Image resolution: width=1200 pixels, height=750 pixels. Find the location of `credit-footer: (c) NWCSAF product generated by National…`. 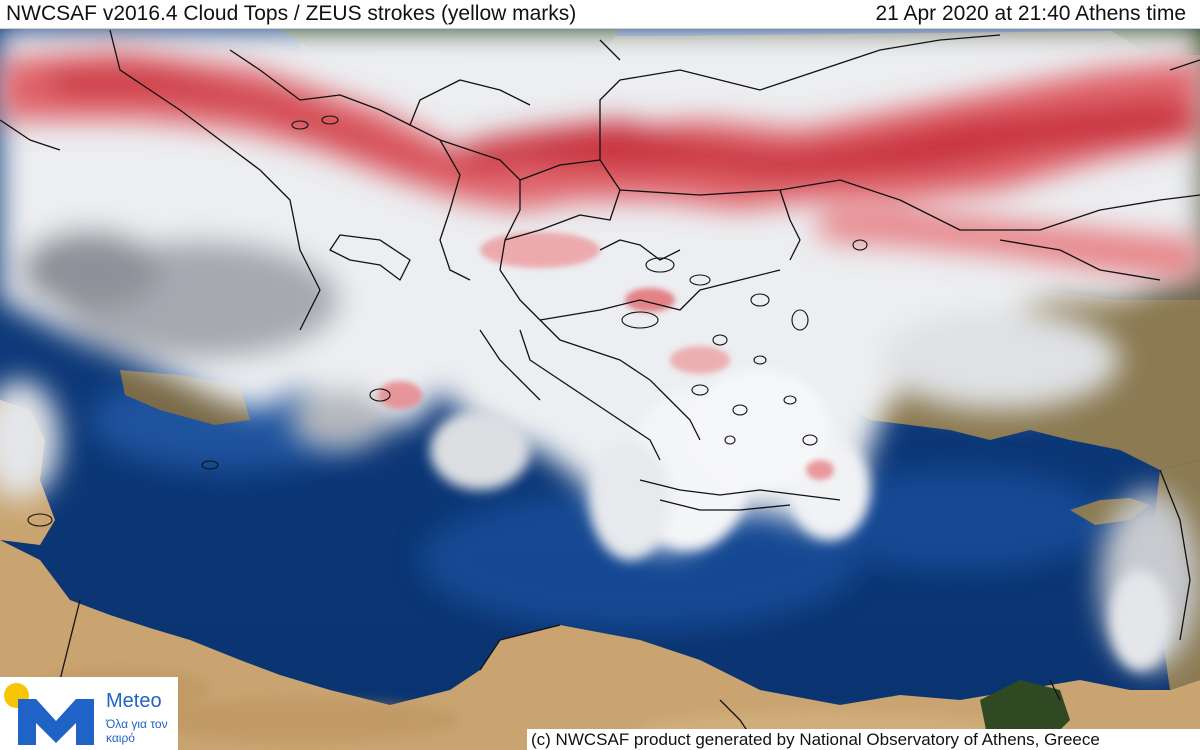

credit-footer: (c) NWCSAF product generated by National… is located at coordinates (863, 739).